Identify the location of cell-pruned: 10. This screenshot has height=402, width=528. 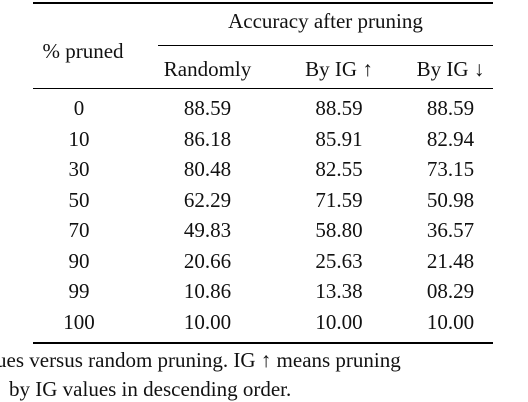
(79, 138).